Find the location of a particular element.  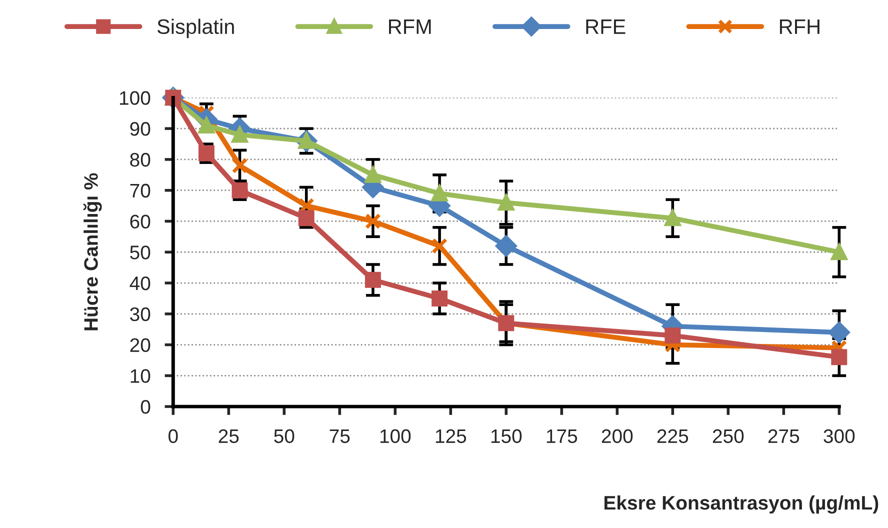

y-tick-label: 30 is located at coordinates (140, 314).